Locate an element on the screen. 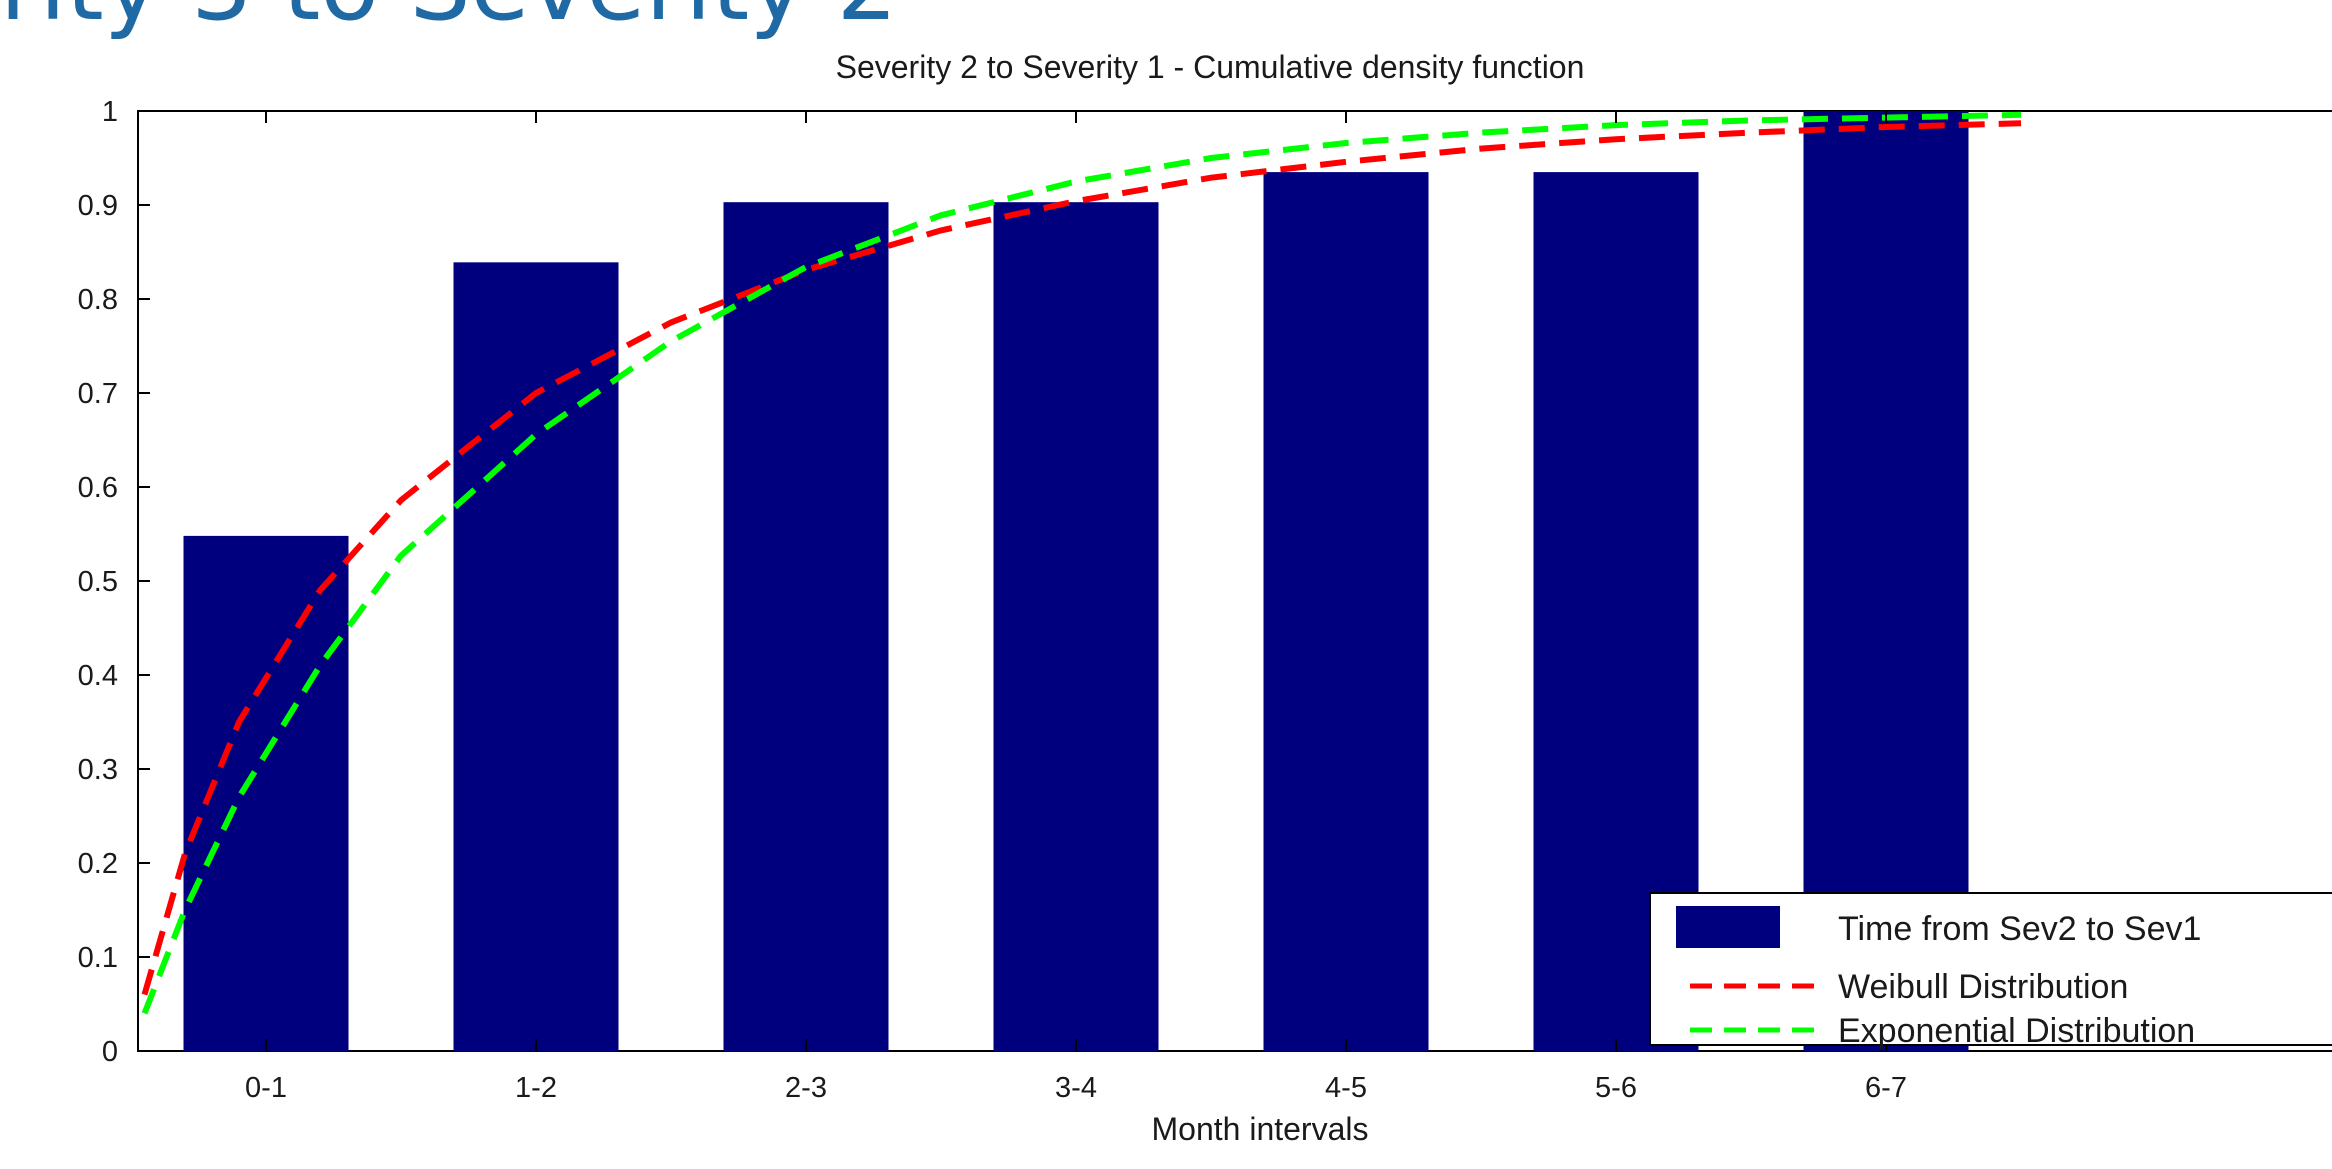 This screenshot has height=1169, width=2332. y-tick-label: 0.7 is located at coordinates (98, 394).